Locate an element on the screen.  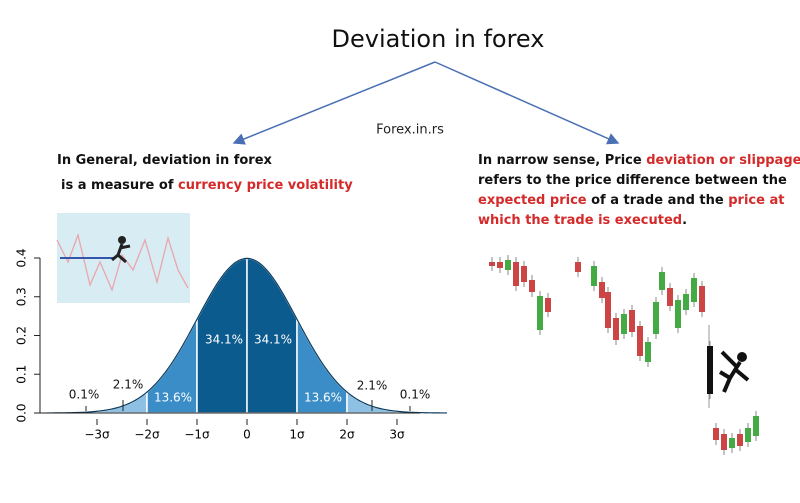
text-line: In General, deviation in forex is located at coordinates (165, 160).